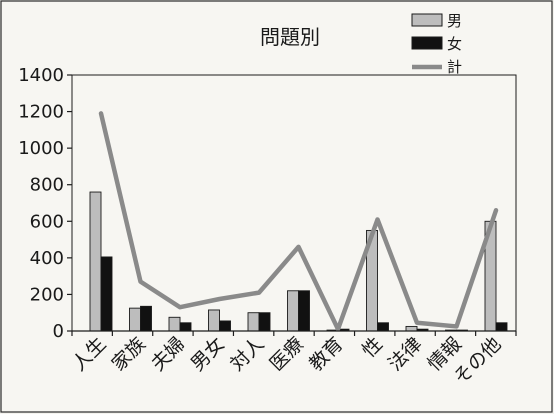 This screenshot has height=414, width=554. What do you see at coordinates (454, 44) in the screenshot?
I see `legend-label: 女` at bounding box center [454, 44].